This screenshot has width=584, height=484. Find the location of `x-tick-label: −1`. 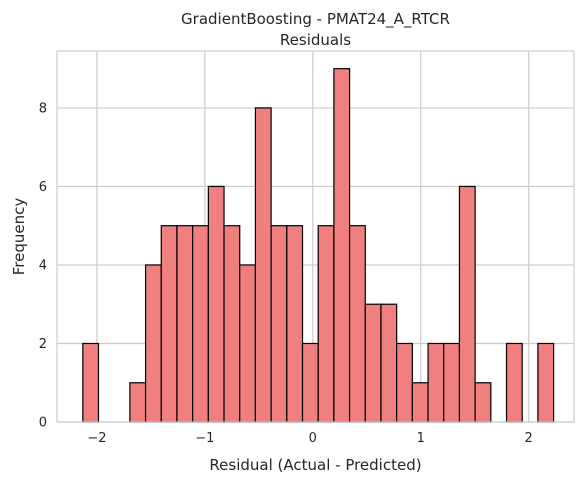

x-tick-label: −1 is located at coordinates (204, 438).